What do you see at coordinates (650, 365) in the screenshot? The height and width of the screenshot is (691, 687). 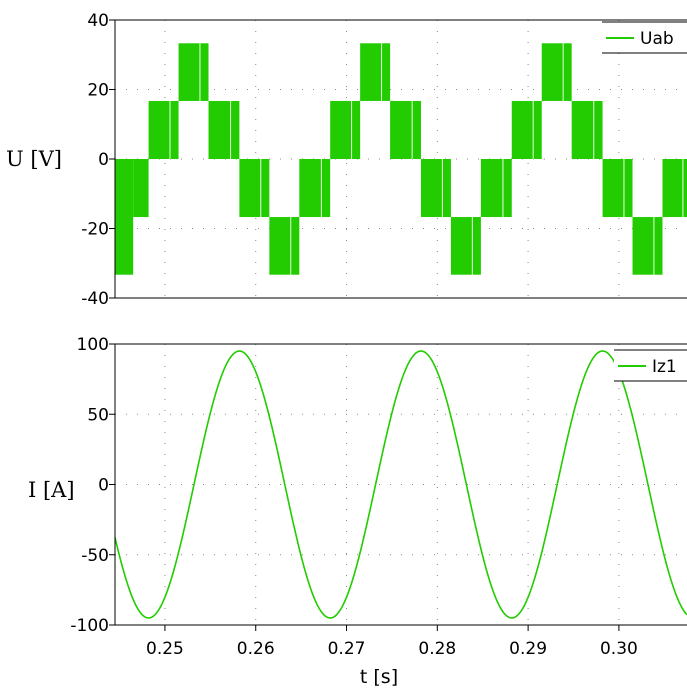 I see `current-legend: Iz1` at bounding box center [650, 365].